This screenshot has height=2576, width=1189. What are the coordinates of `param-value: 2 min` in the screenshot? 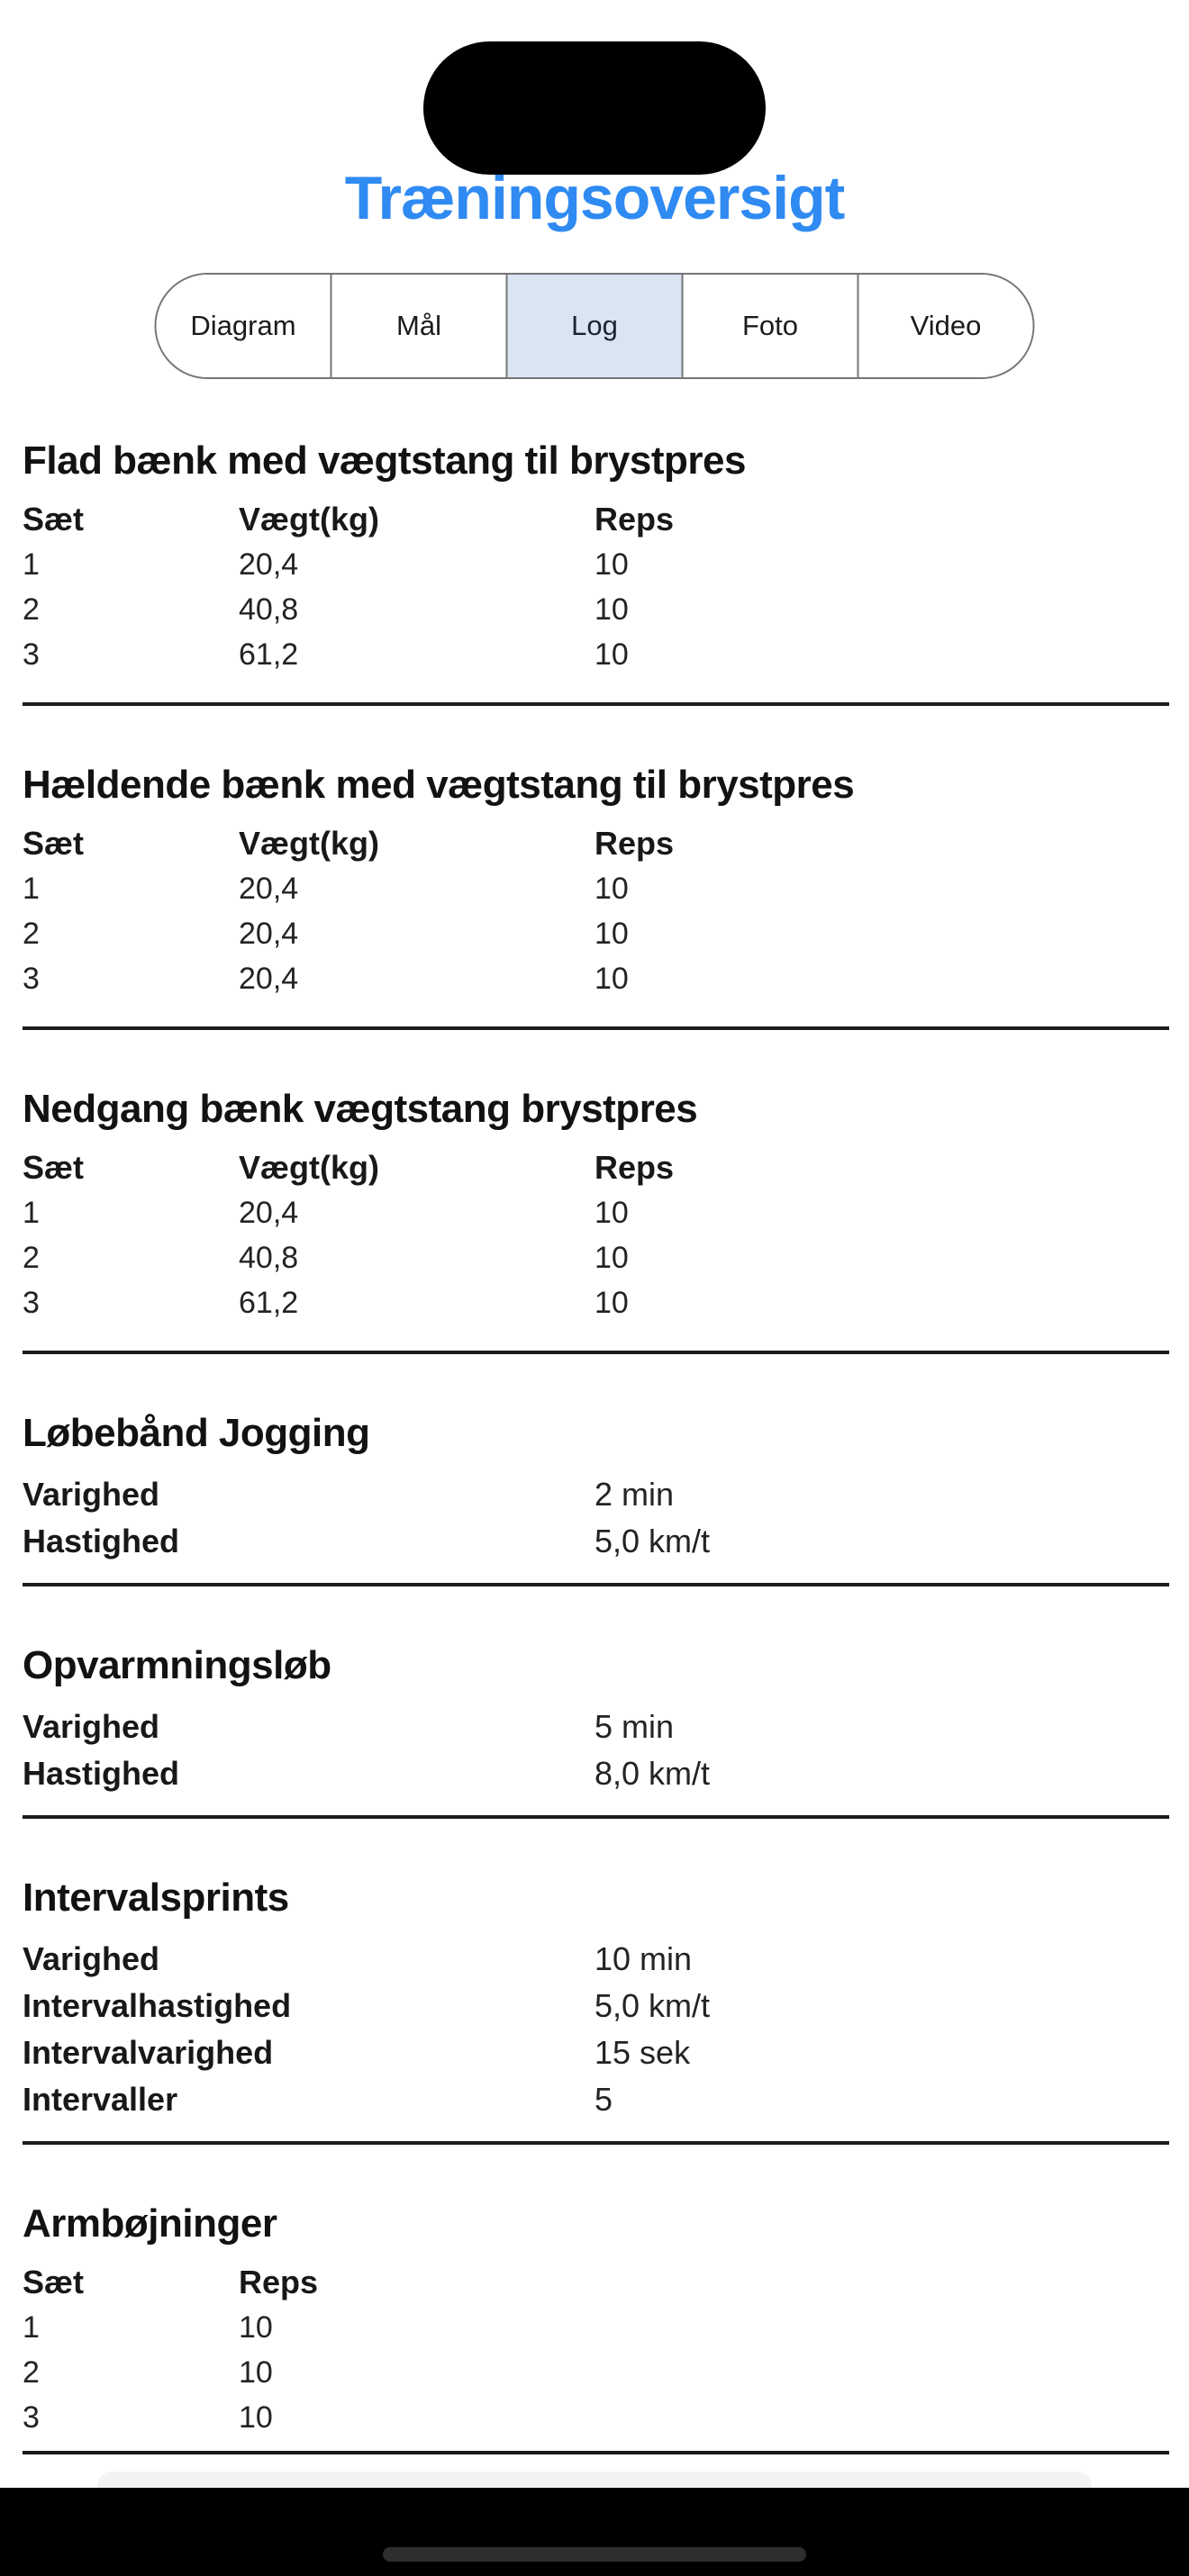 It's located at (635, 1494).